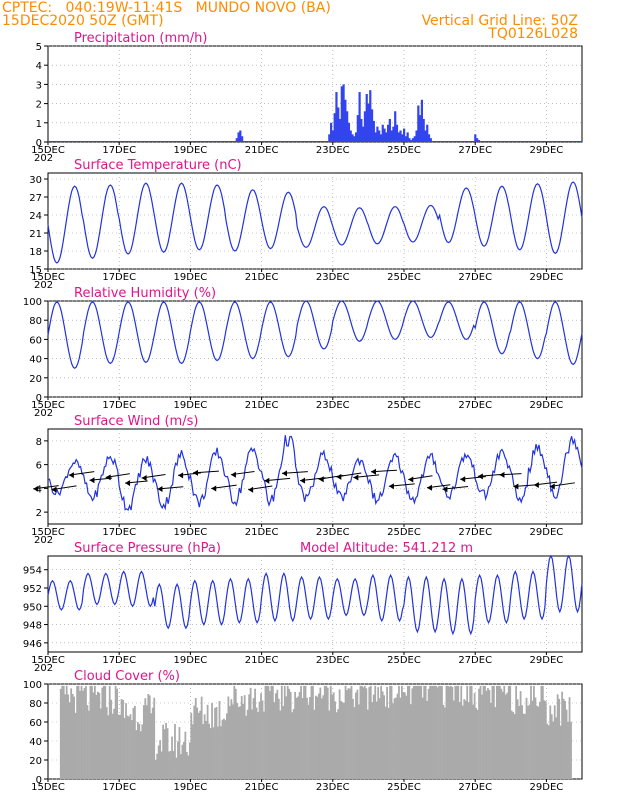 Image resolution: width=618 pixels, height=800 pixels. I want to click on temp-frame, so click(315, 221).